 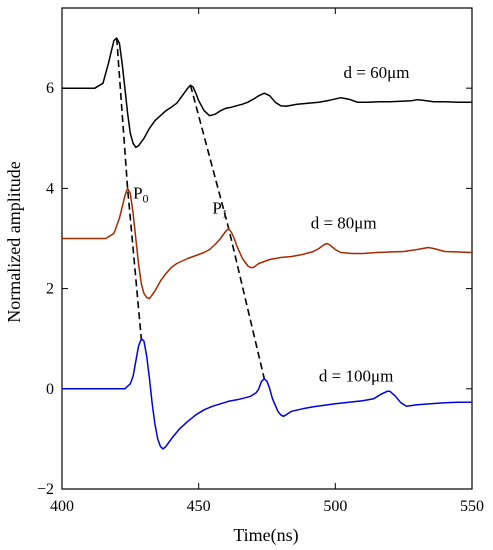 What do you see at coordinates (356, 375) in the screenshot?
I see `annotation-4: d = 100μm` at bounding box center [356, 375].